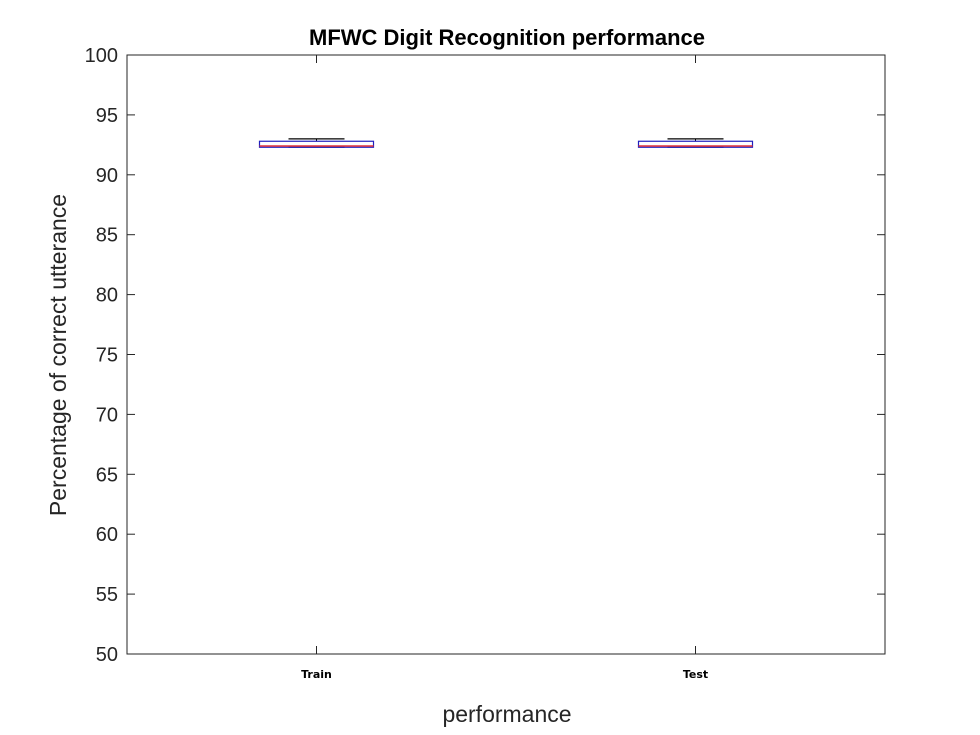 The width and height of the screenshot is (980, 735). Describe the element at coordinates (107, 176) in the screenshot. I see `y-tick-label: 90` at that location.